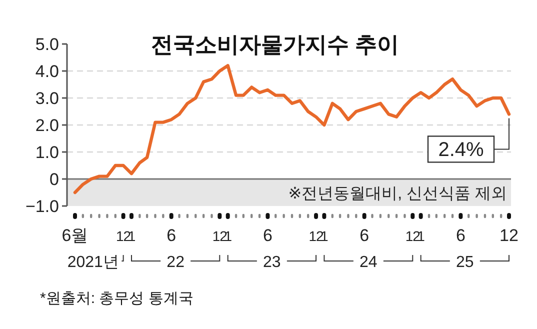  What do you see at coordinates (47, 98) in the screenshot?
I see `y-tick-label: 3.0` at bounding box center [47, 98].